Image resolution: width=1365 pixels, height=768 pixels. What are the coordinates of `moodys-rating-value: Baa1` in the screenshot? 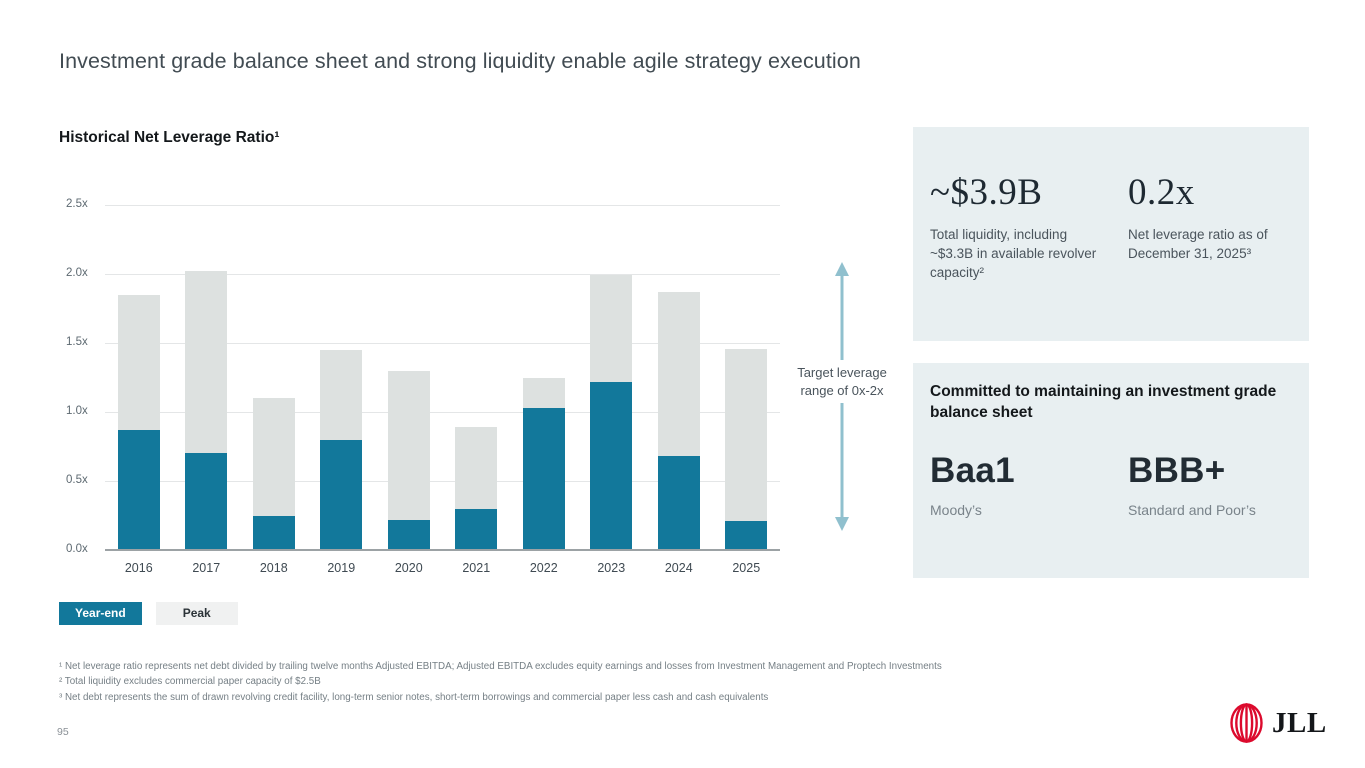 It's located at (972, 470).